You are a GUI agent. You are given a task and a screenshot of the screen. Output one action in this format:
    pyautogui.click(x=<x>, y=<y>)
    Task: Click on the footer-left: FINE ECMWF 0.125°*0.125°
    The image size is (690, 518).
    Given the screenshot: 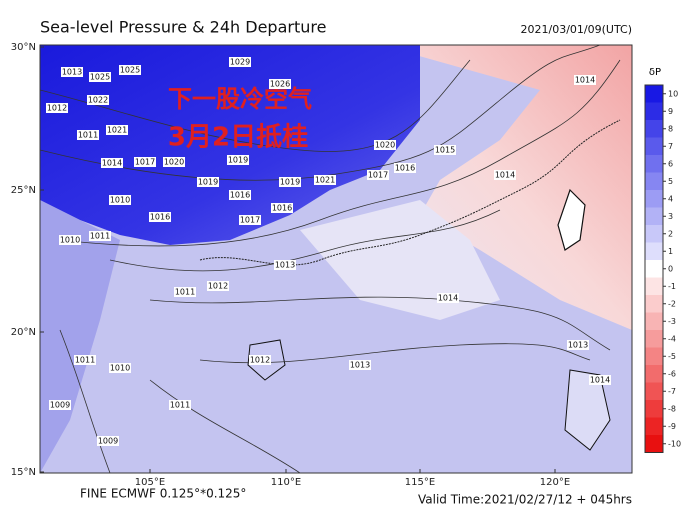 What is the action you would take?
    pyautogui.click(x=163, y=494)
    